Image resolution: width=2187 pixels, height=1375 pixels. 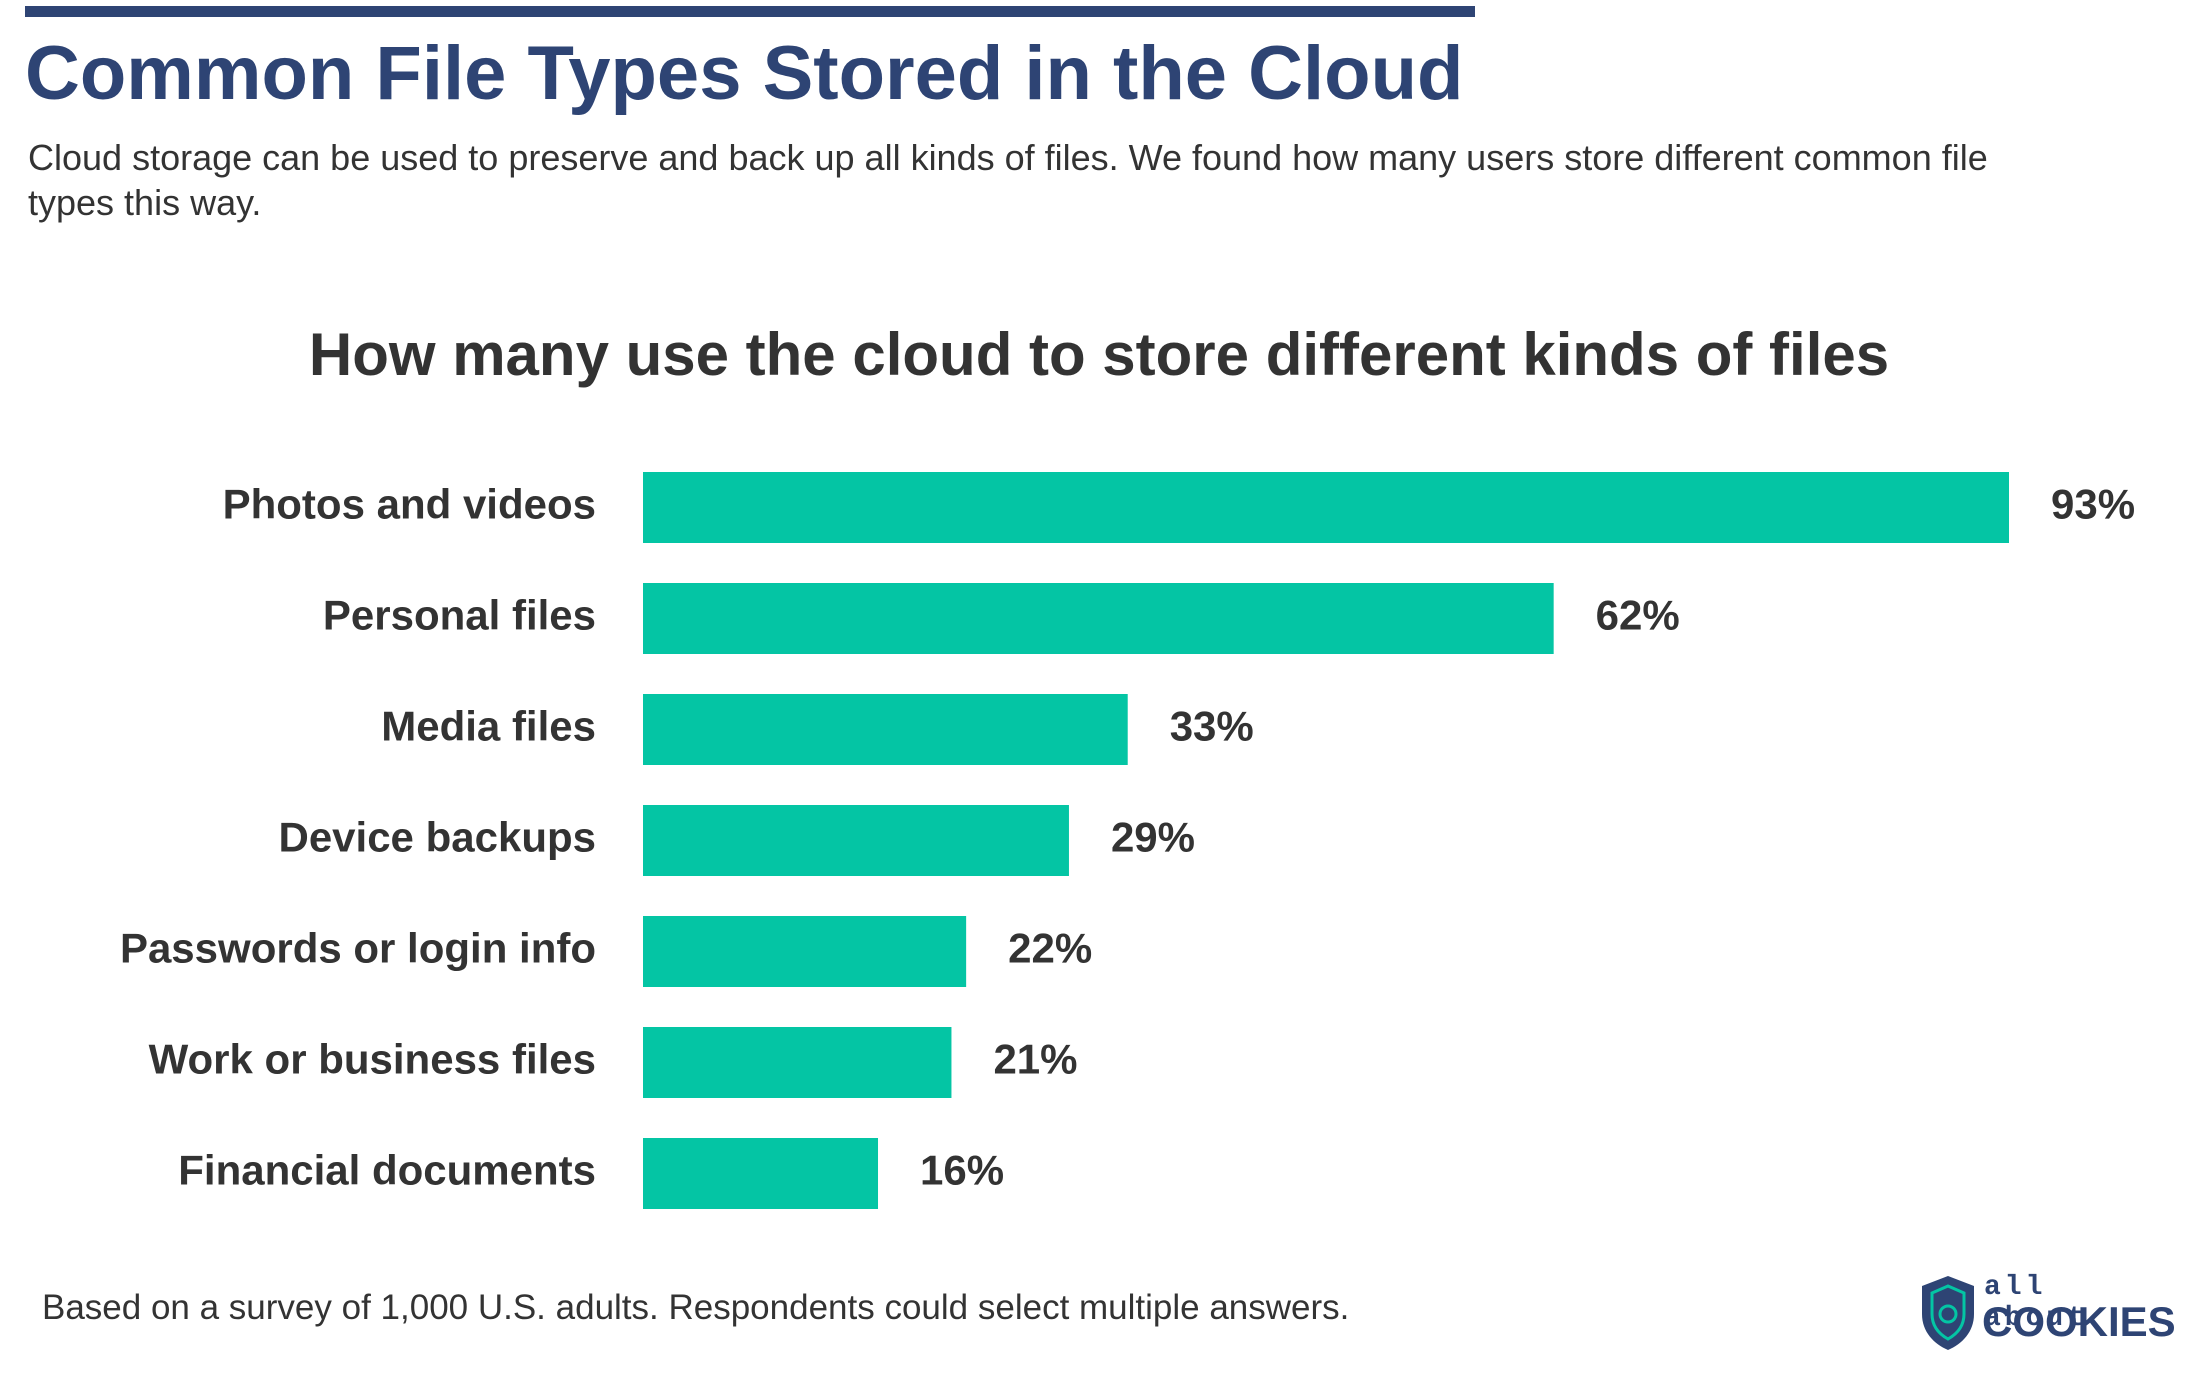 What do you see at coordinates (387, 1170) in the screenshot?
I see `category-label: Financial documents` at bounding box center [387, 1170].